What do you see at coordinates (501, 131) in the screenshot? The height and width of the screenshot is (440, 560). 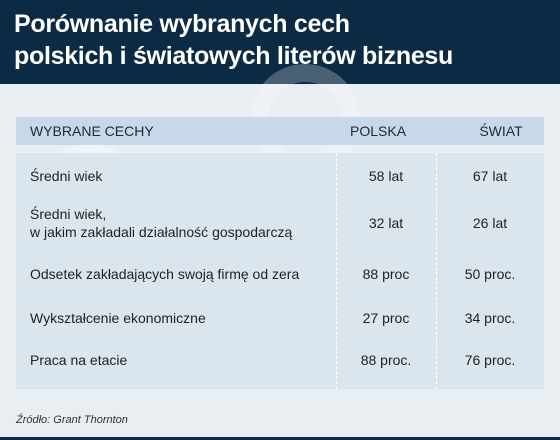 I see `header-world: ŚWIAT` at bounding box center [501, 131].